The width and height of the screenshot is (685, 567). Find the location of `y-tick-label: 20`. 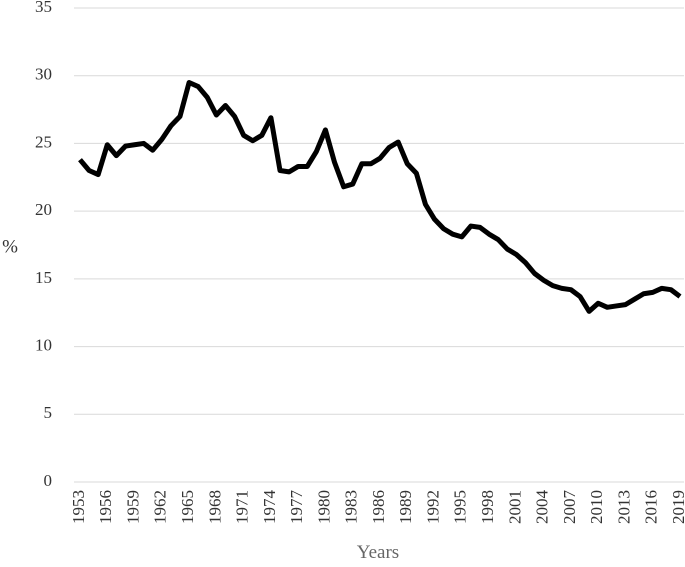

y-tick-label: 20 is located at coordinates (43, 209).